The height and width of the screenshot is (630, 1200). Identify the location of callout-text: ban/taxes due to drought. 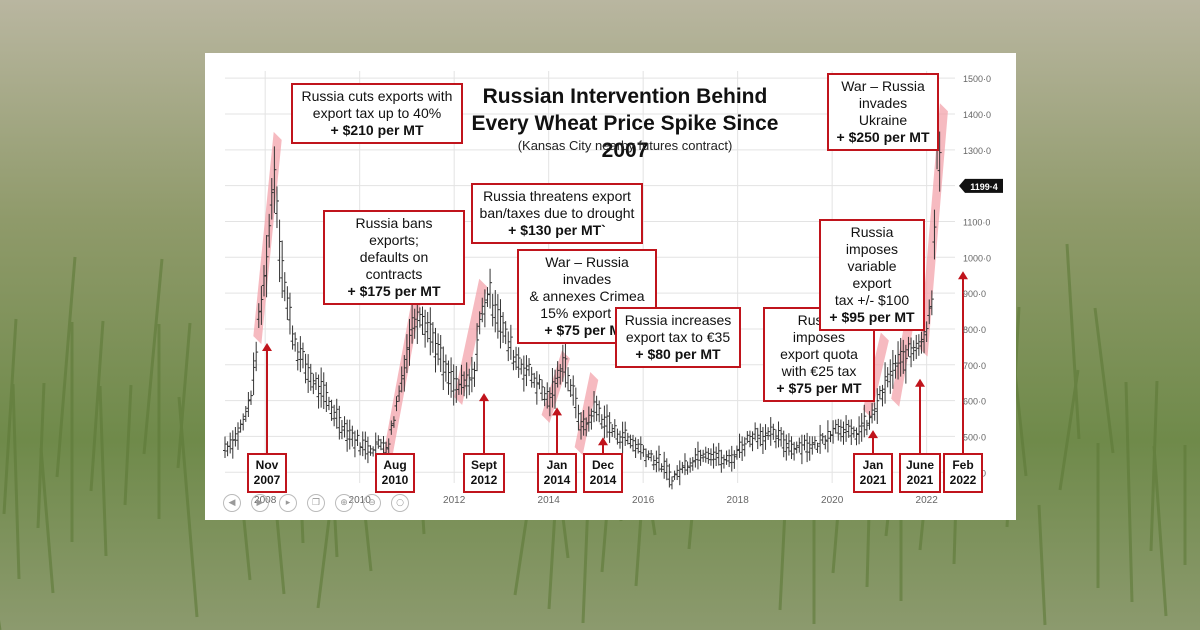
(557, 213).